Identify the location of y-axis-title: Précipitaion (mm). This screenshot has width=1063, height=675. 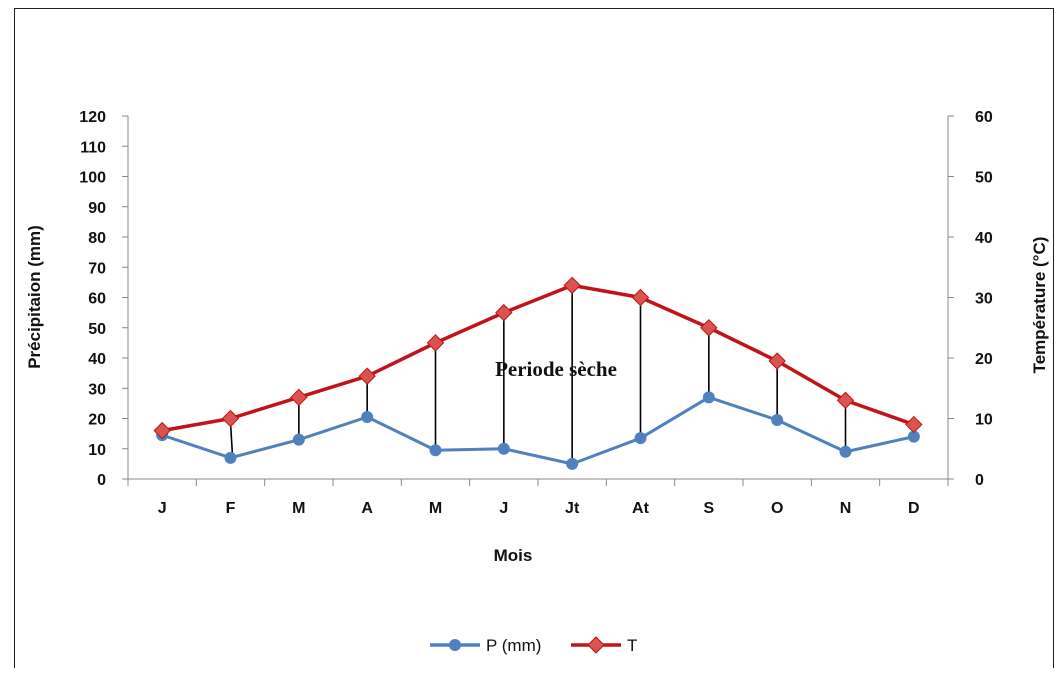
(34, 297).